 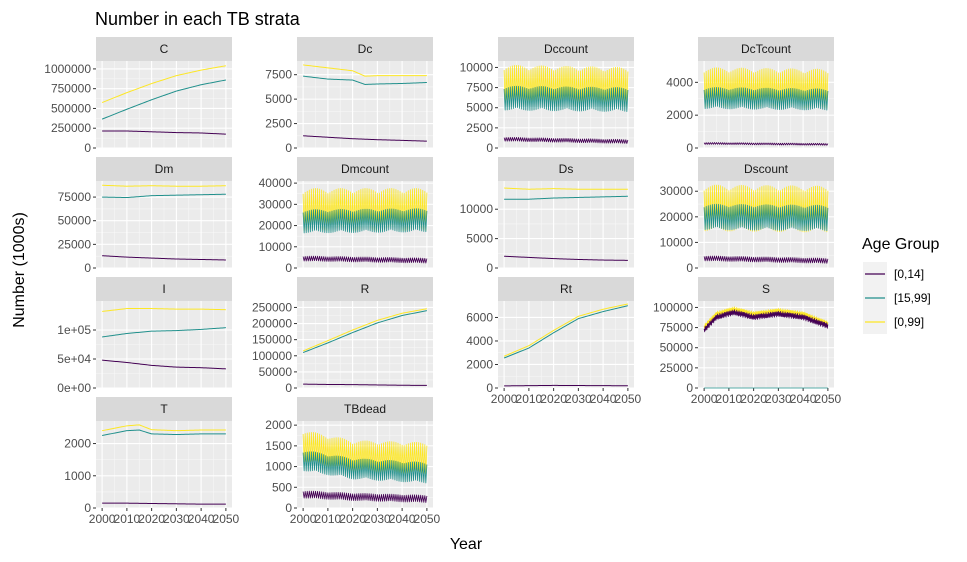 What do you see at coordinates (677, 328) in the screenshot?
I see `y-tick-label: 75000` at bounding box center [677, 328].